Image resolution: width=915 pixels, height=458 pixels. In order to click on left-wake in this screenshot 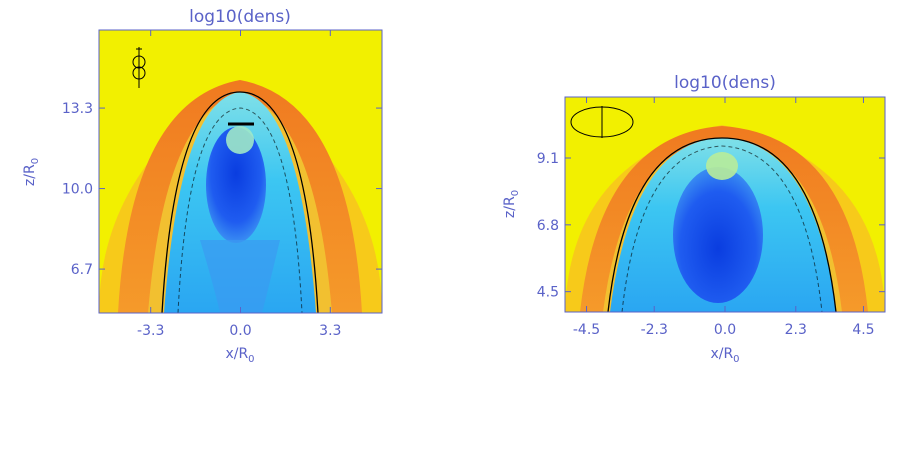, I will do `click(240, 276)`.